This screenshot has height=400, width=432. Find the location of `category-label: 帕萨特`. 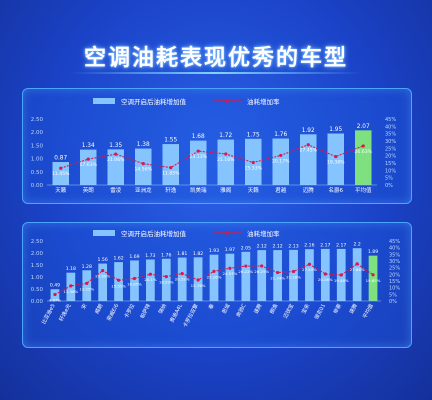

category-label: 帕萨特 is located at coordinates (145, 311).